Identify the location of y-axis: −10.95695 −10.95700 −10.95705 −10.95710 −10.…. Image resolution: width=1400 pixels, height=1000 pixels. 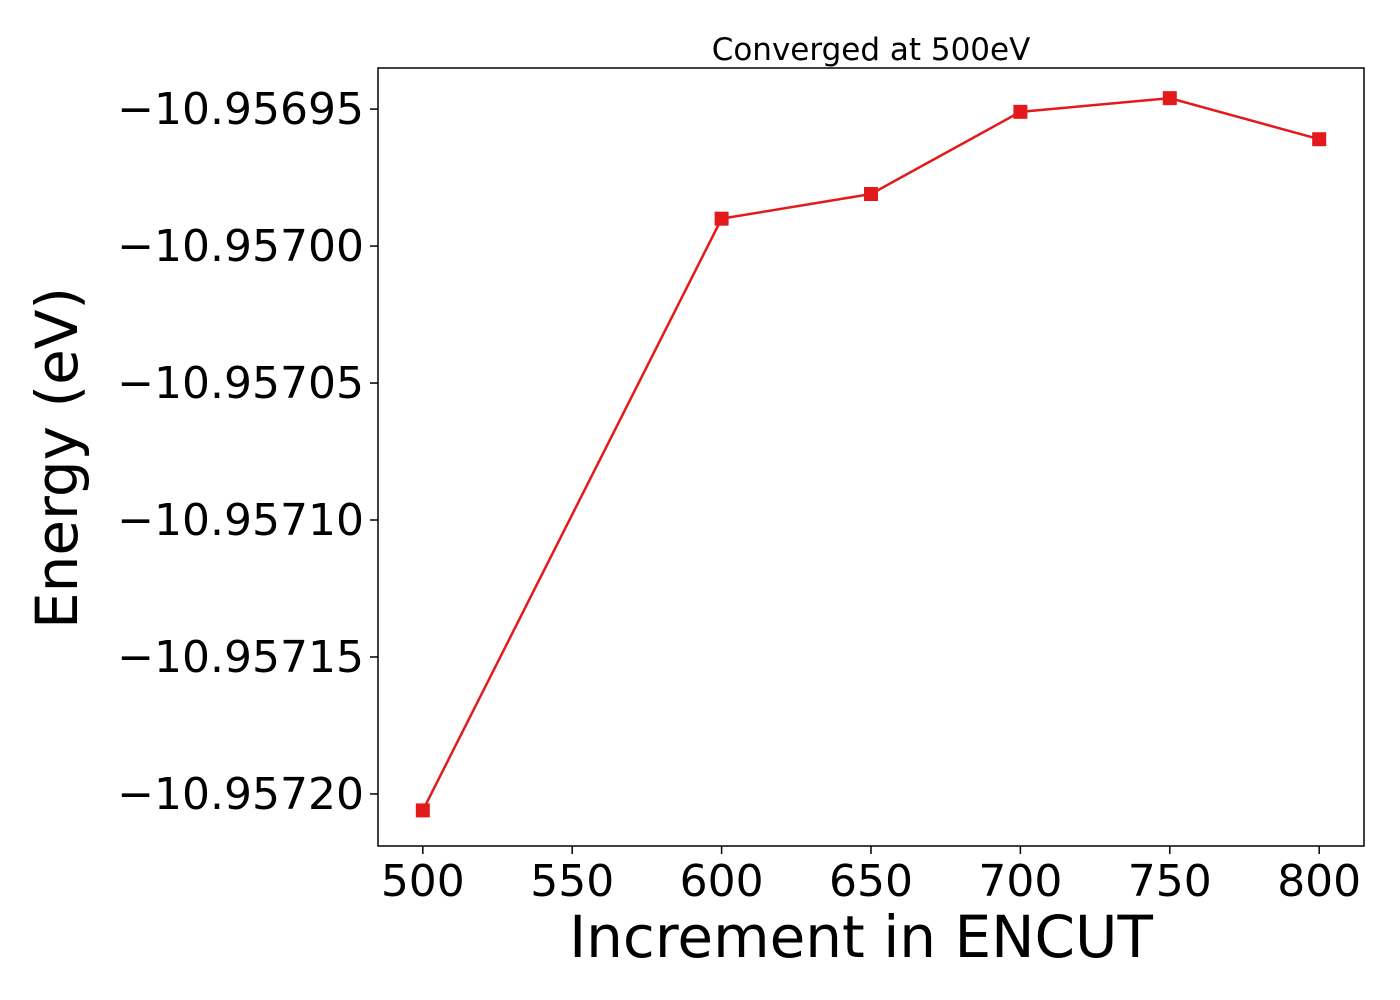
(247, 452).